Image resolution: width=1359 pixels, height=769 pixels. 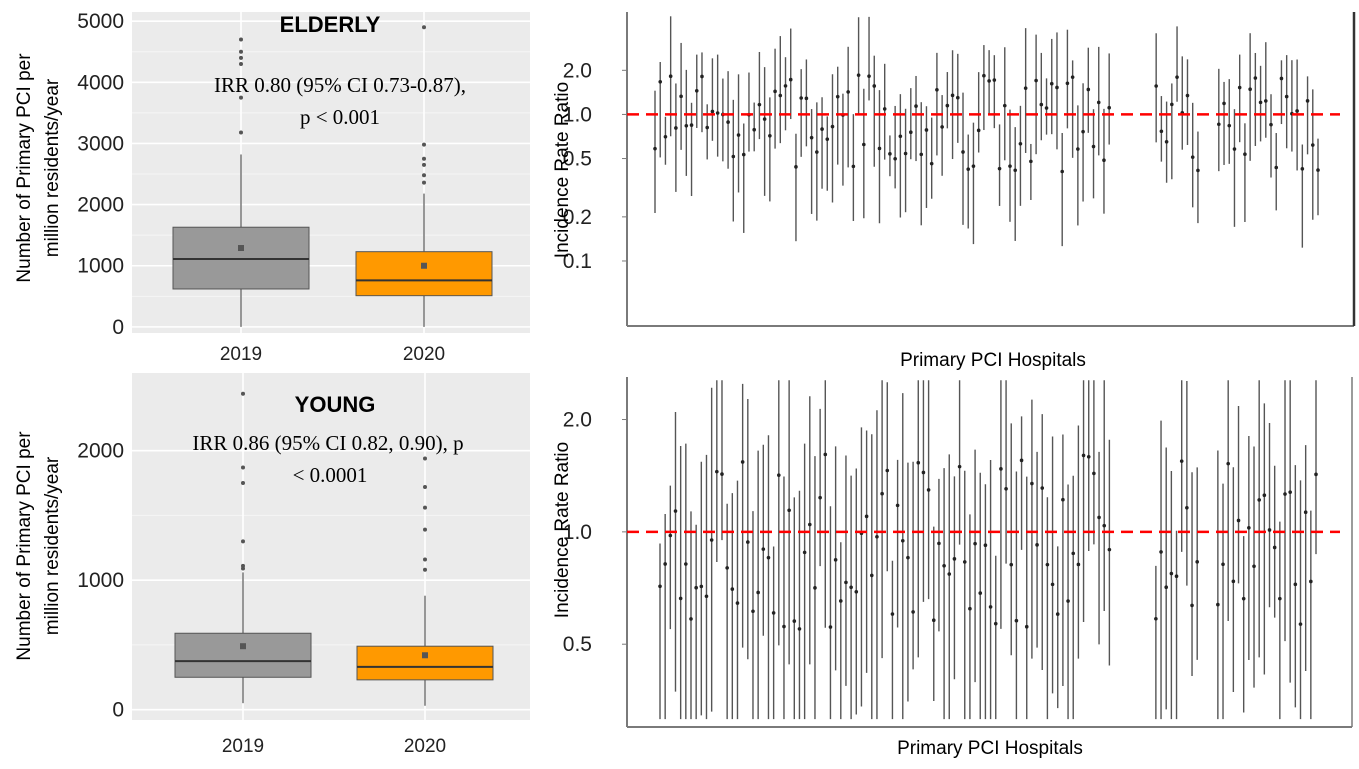 What do you see at coordinates (100, 143) in the screenshot?
I see `y-tick-label: 3000` at bounding box center [100, 143].